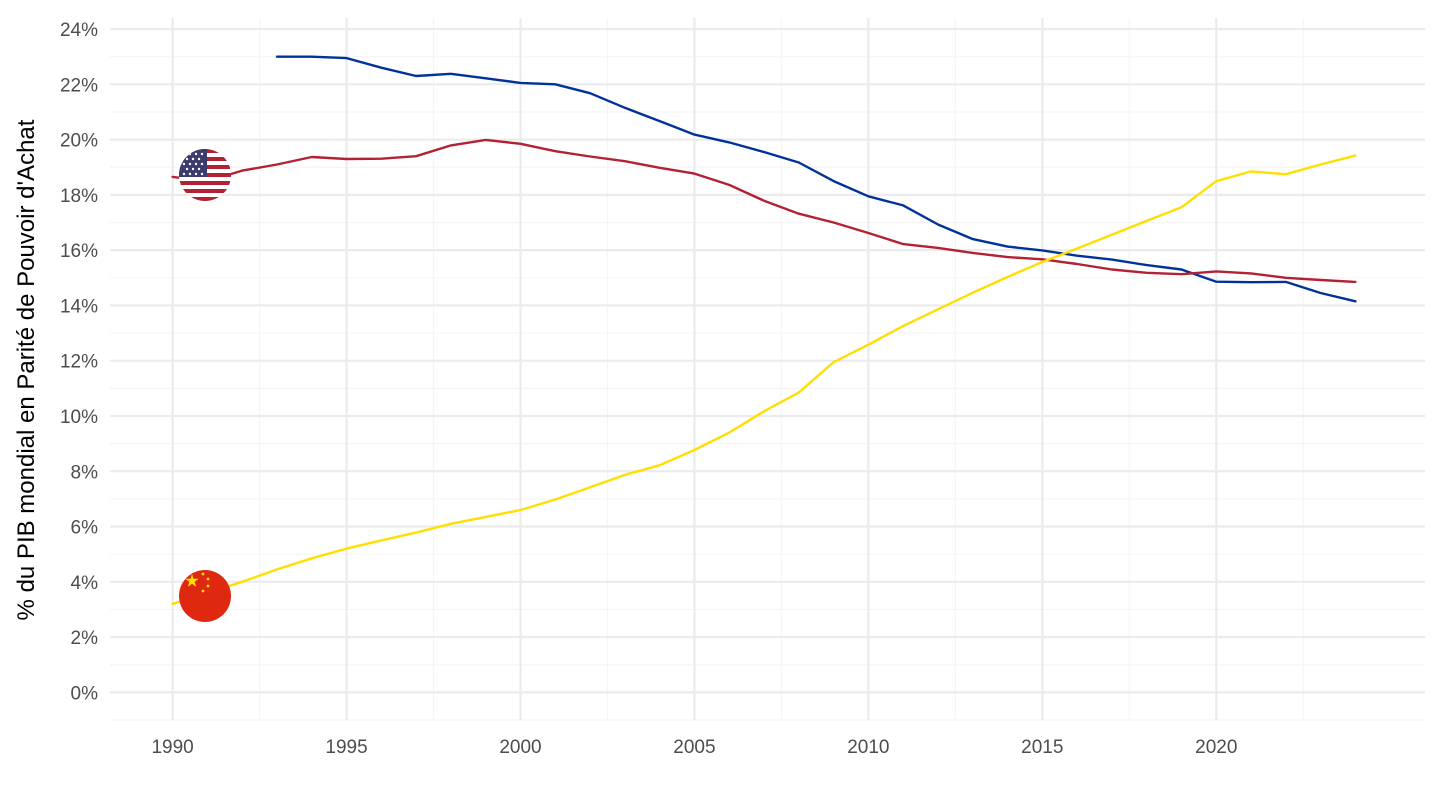 The image size is (1440, 810). I want to click on y-tick-label: 2%, so click(85, 638).